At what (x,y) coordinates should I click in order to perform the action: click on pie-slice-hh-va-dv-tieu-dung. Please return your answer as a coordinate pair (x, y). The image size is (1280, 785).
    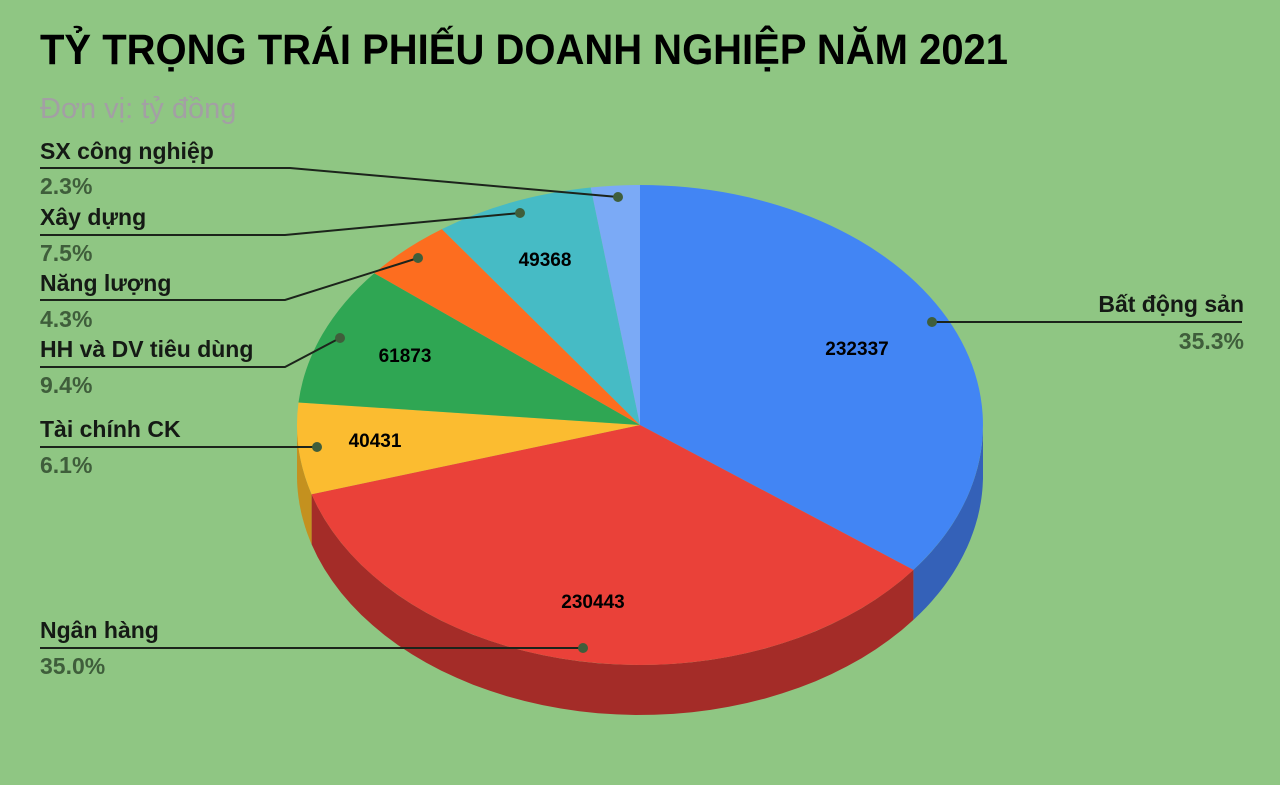
    Looking at the image, I should click on (469, 349).